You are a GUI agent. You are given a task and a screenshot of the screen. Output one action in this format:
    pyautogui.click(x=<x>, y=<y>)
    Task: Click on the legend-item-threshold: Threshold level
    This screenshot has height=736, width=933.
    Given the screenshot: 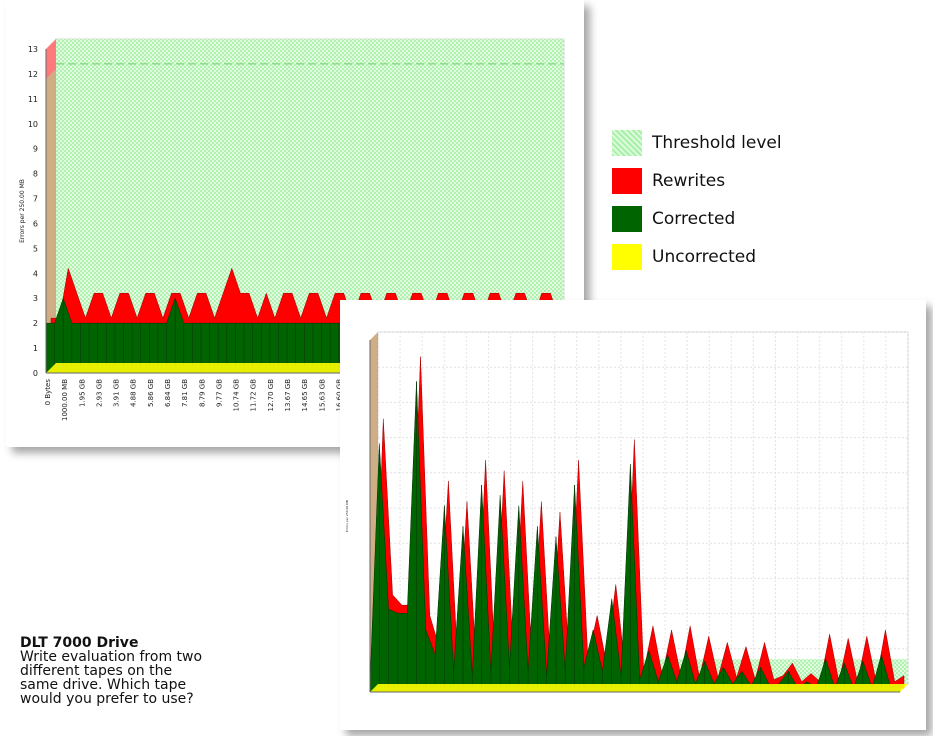 What is the action you would take?
    pyautogui.click(x=732, y=143)
    